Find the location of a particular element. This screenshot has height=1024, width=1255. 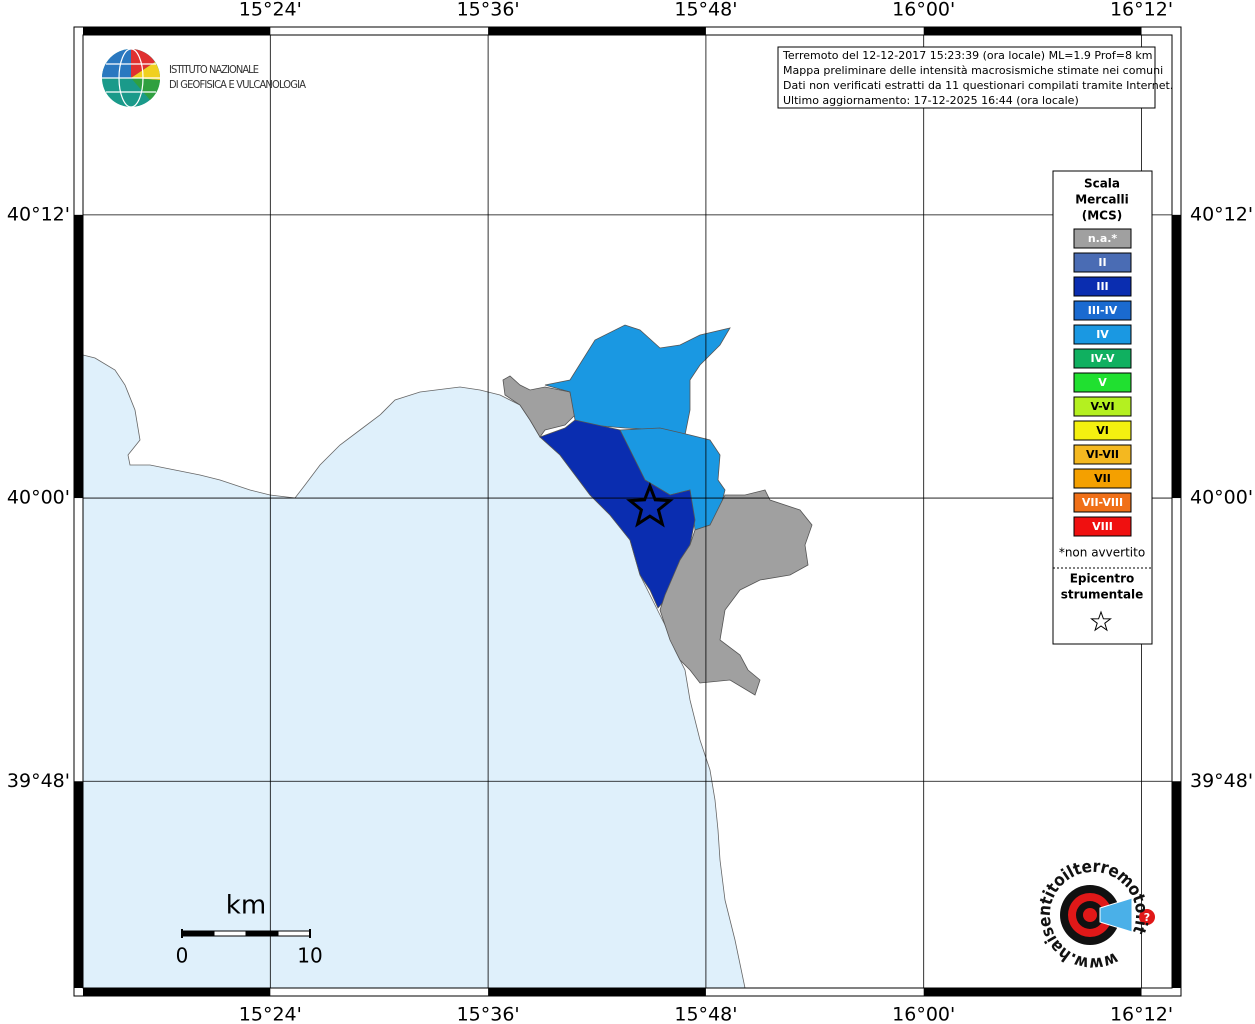

legend-label: III is located at coordinates (1102, 286).